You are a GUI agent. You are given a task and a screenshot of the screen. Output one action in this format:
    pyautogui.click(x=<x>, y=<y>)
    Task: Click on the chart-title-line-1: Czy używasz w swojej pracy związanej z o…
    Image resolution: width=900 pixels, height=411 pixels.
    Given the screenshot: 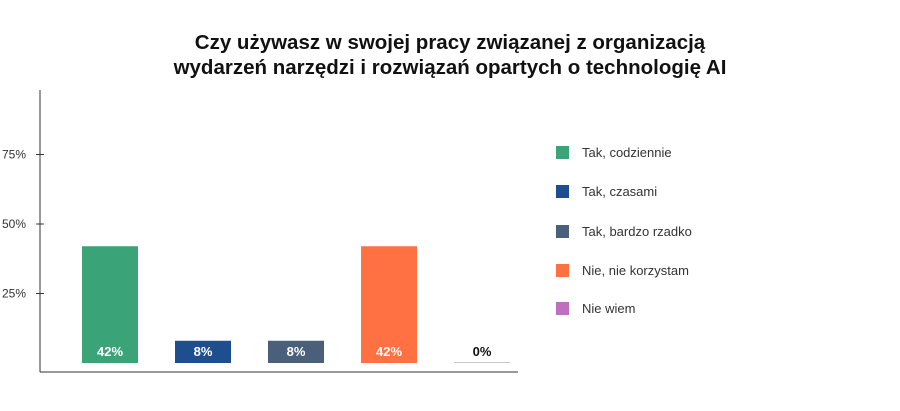 What is the action you would take?
    pyautogui.click(x=450, y=42)
    